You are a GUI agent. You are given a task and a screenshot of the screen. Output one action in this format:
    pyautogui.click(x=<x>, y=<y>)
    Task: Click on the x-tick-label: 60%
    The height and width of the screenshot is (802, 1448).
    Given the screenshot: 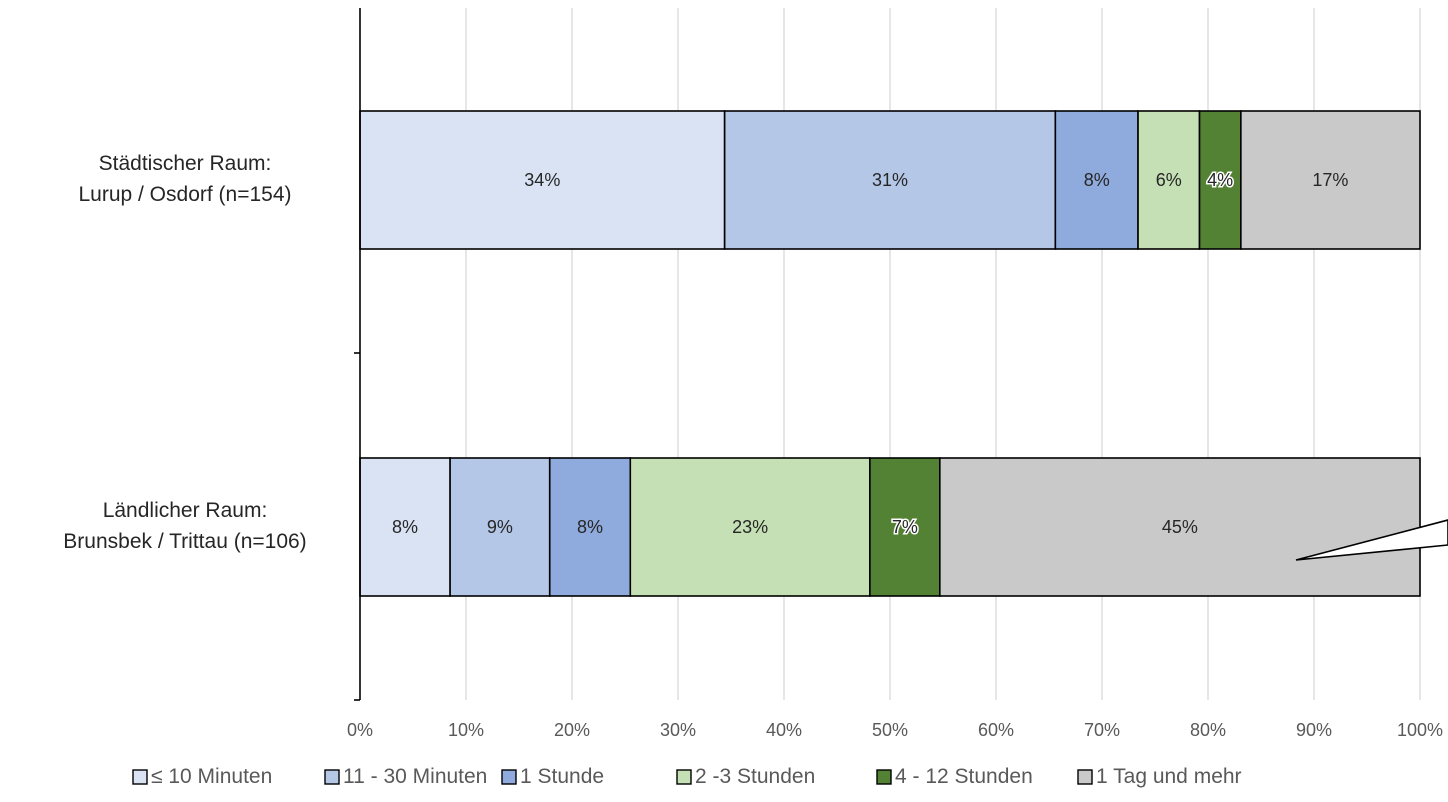 What is the action you would take?
    pyautogui.click(x=996, y=730)
    